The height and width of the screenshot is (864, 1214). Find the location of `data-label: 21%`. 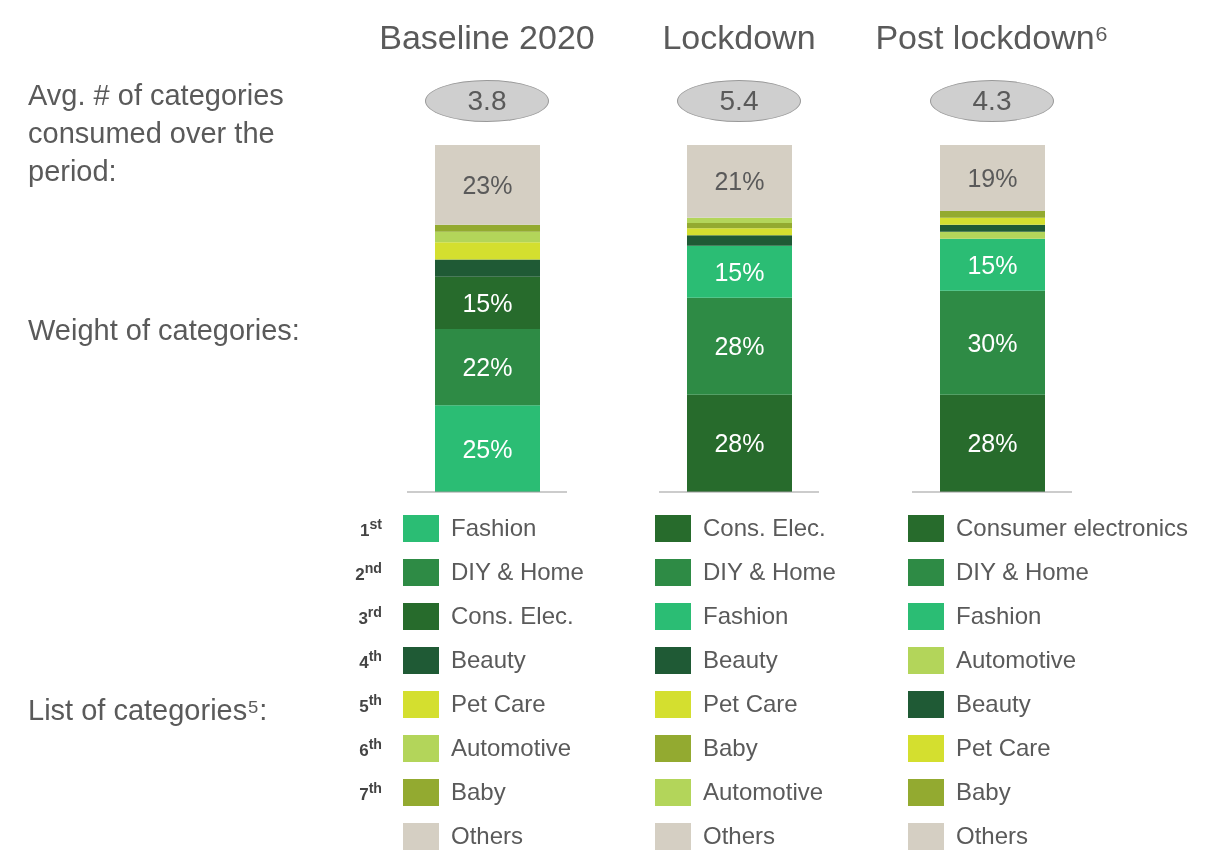

data-label: 21% is located at coordinates (739, 181).